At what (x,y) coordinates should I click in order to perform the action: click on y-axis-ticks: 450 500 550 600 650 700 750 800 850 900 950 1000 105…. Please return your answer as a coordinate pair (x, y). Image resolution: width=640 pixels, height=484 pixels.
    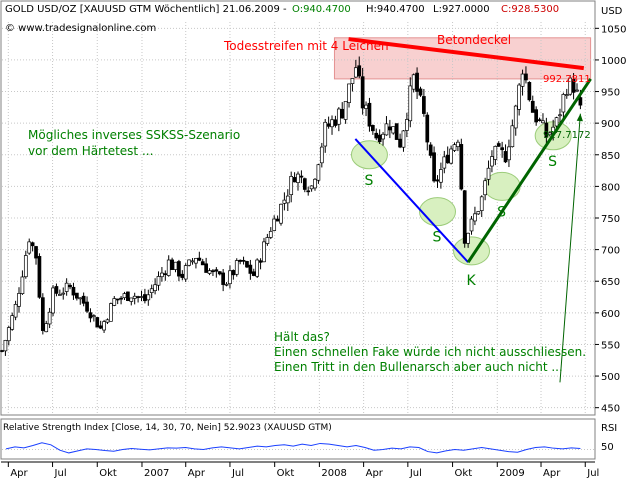
    Looking at the image, I should click on (610, 219).